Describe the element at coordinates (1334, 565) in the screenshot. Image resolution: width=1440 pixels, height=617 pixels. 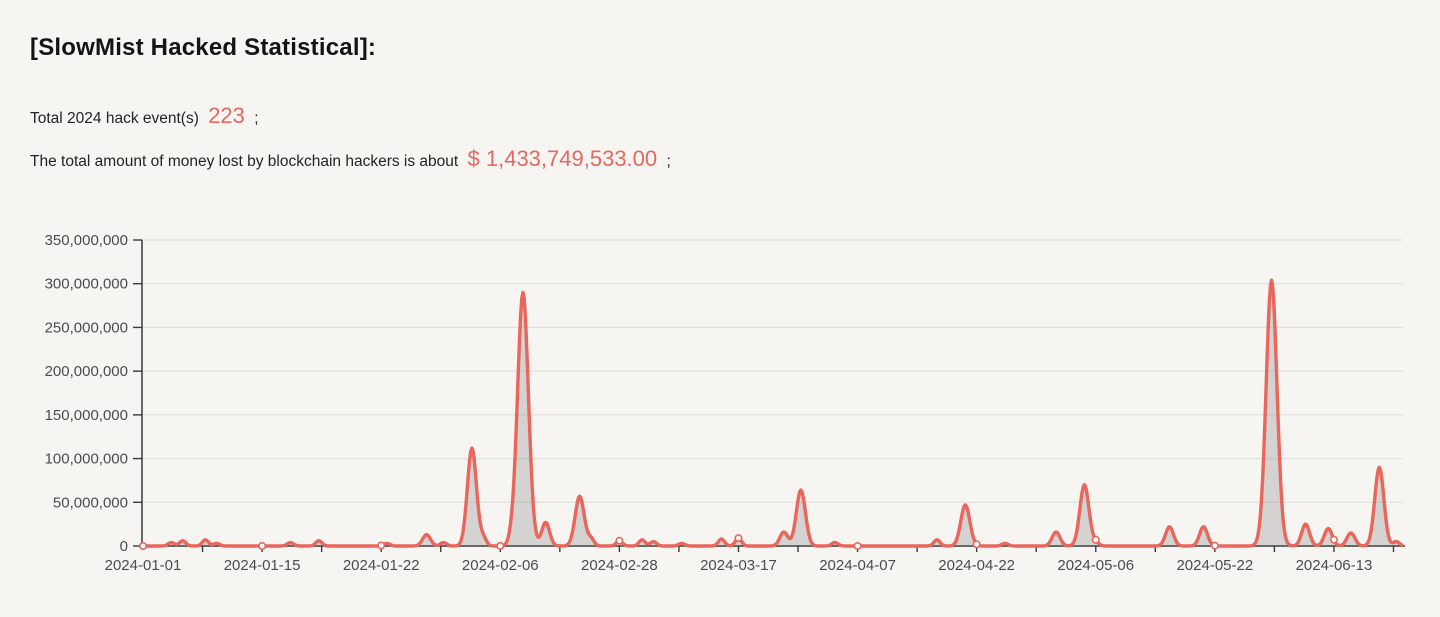
I see `x-tick-label: 2024-06-13` at that location.